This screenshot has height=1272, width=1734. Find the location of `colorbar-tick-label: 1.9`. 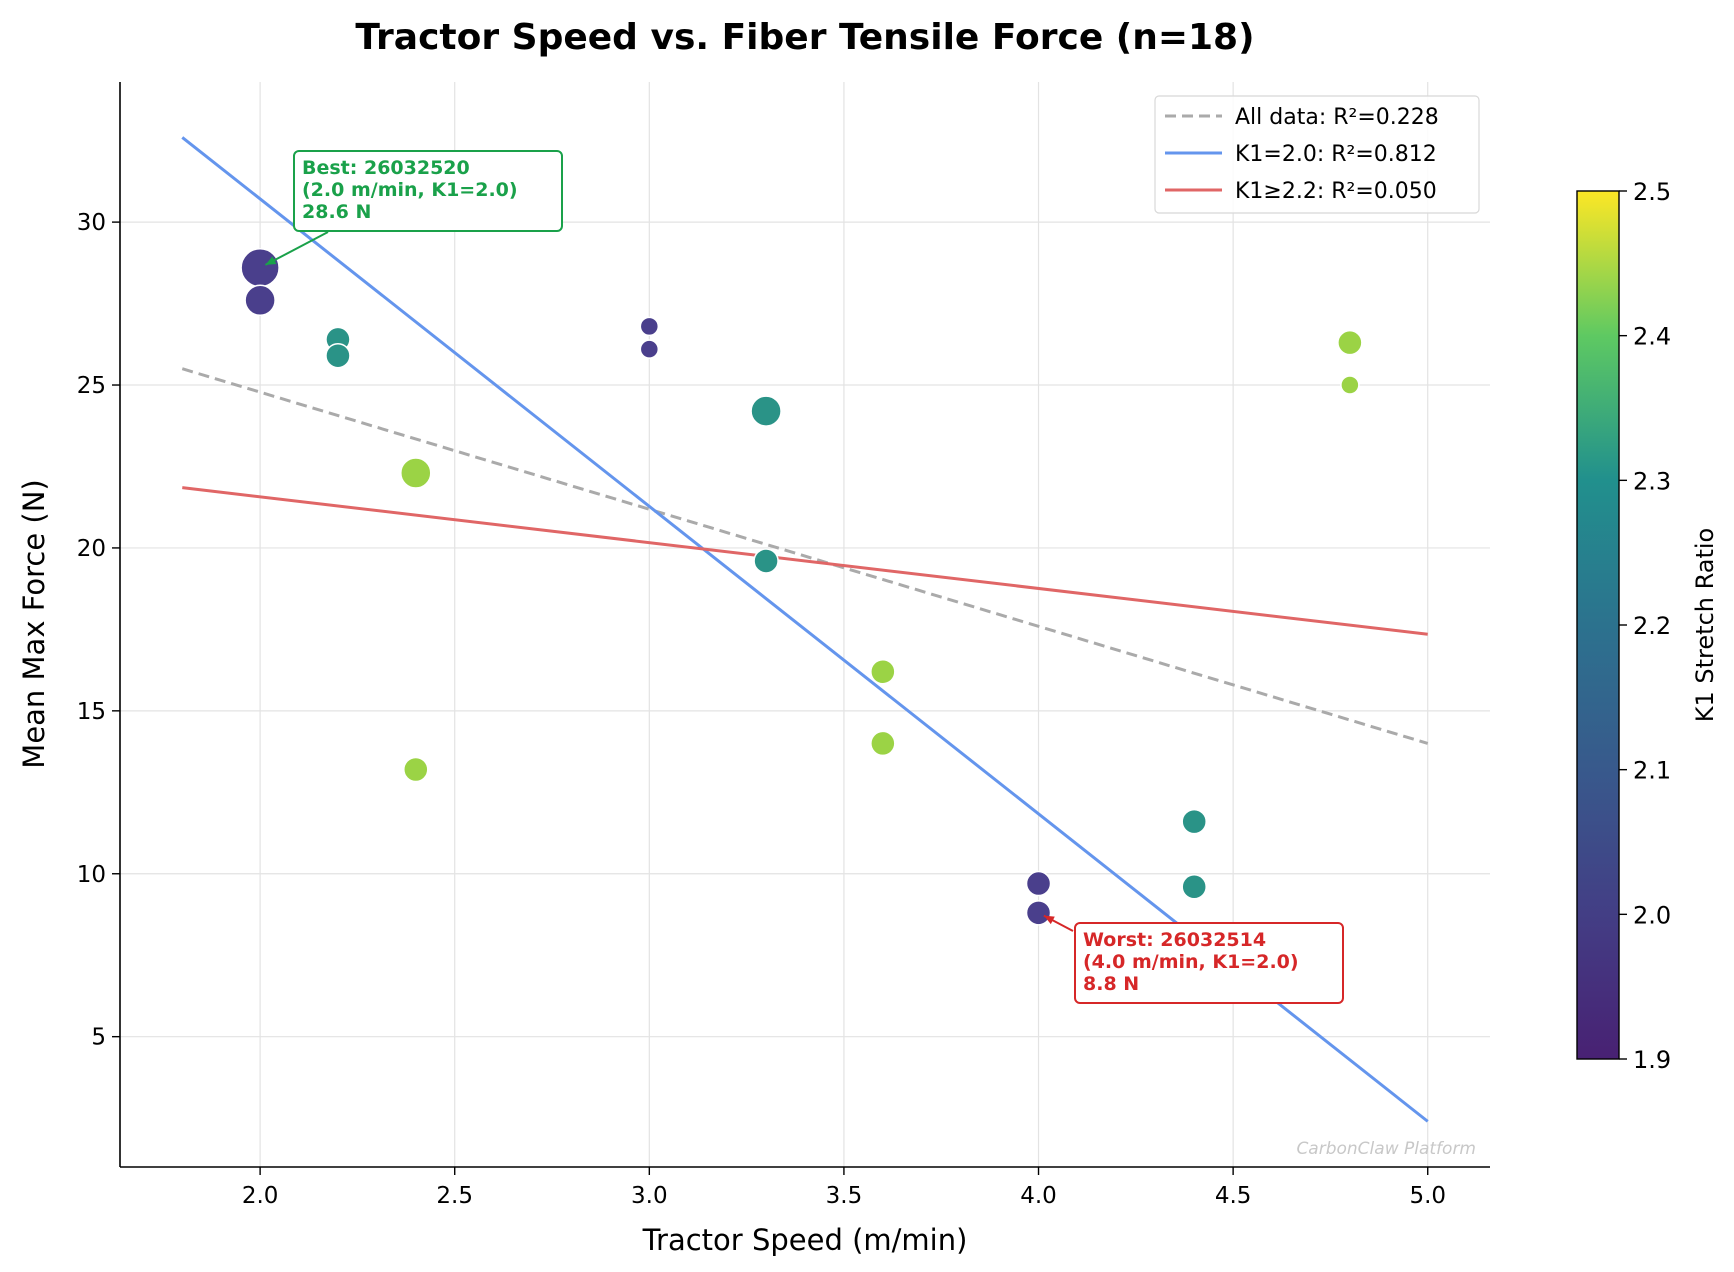

colorbar-tick-label: 1.9 is located at coordinates (1652, 1060).